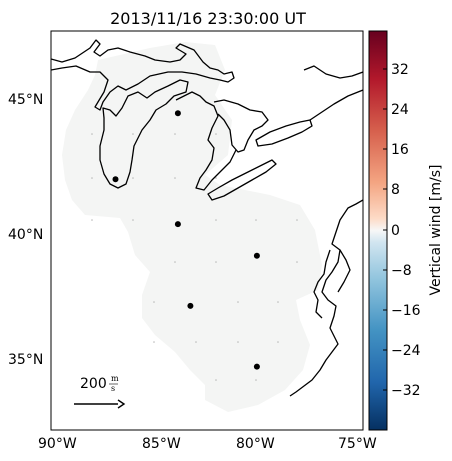  I want to click on scale-arrow-unit-num: m, so click(115, 378).